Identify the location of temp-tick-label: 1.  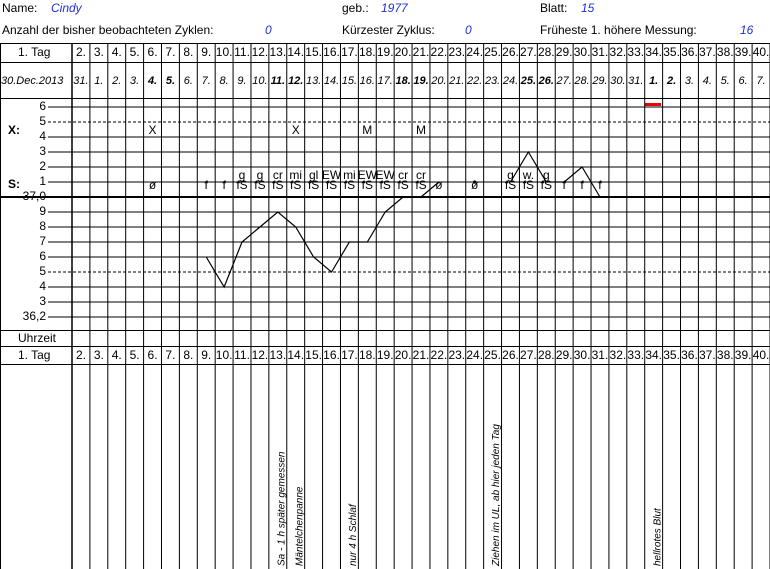
(42, 181).